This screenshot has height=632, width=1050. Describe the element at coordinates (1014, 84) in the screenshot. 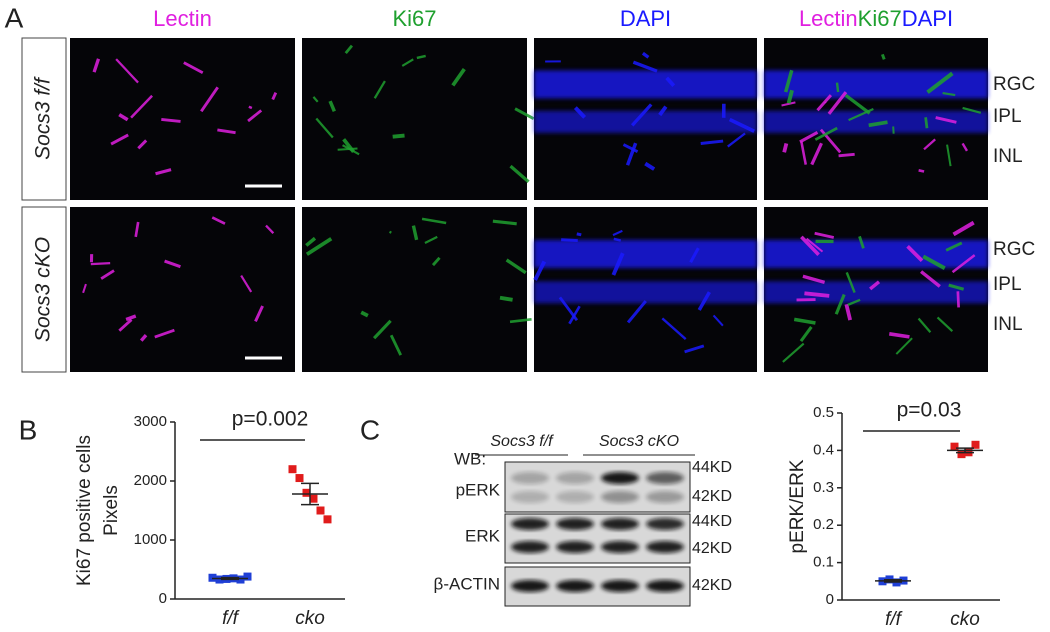

I see `layer-label: RGC` at that location.